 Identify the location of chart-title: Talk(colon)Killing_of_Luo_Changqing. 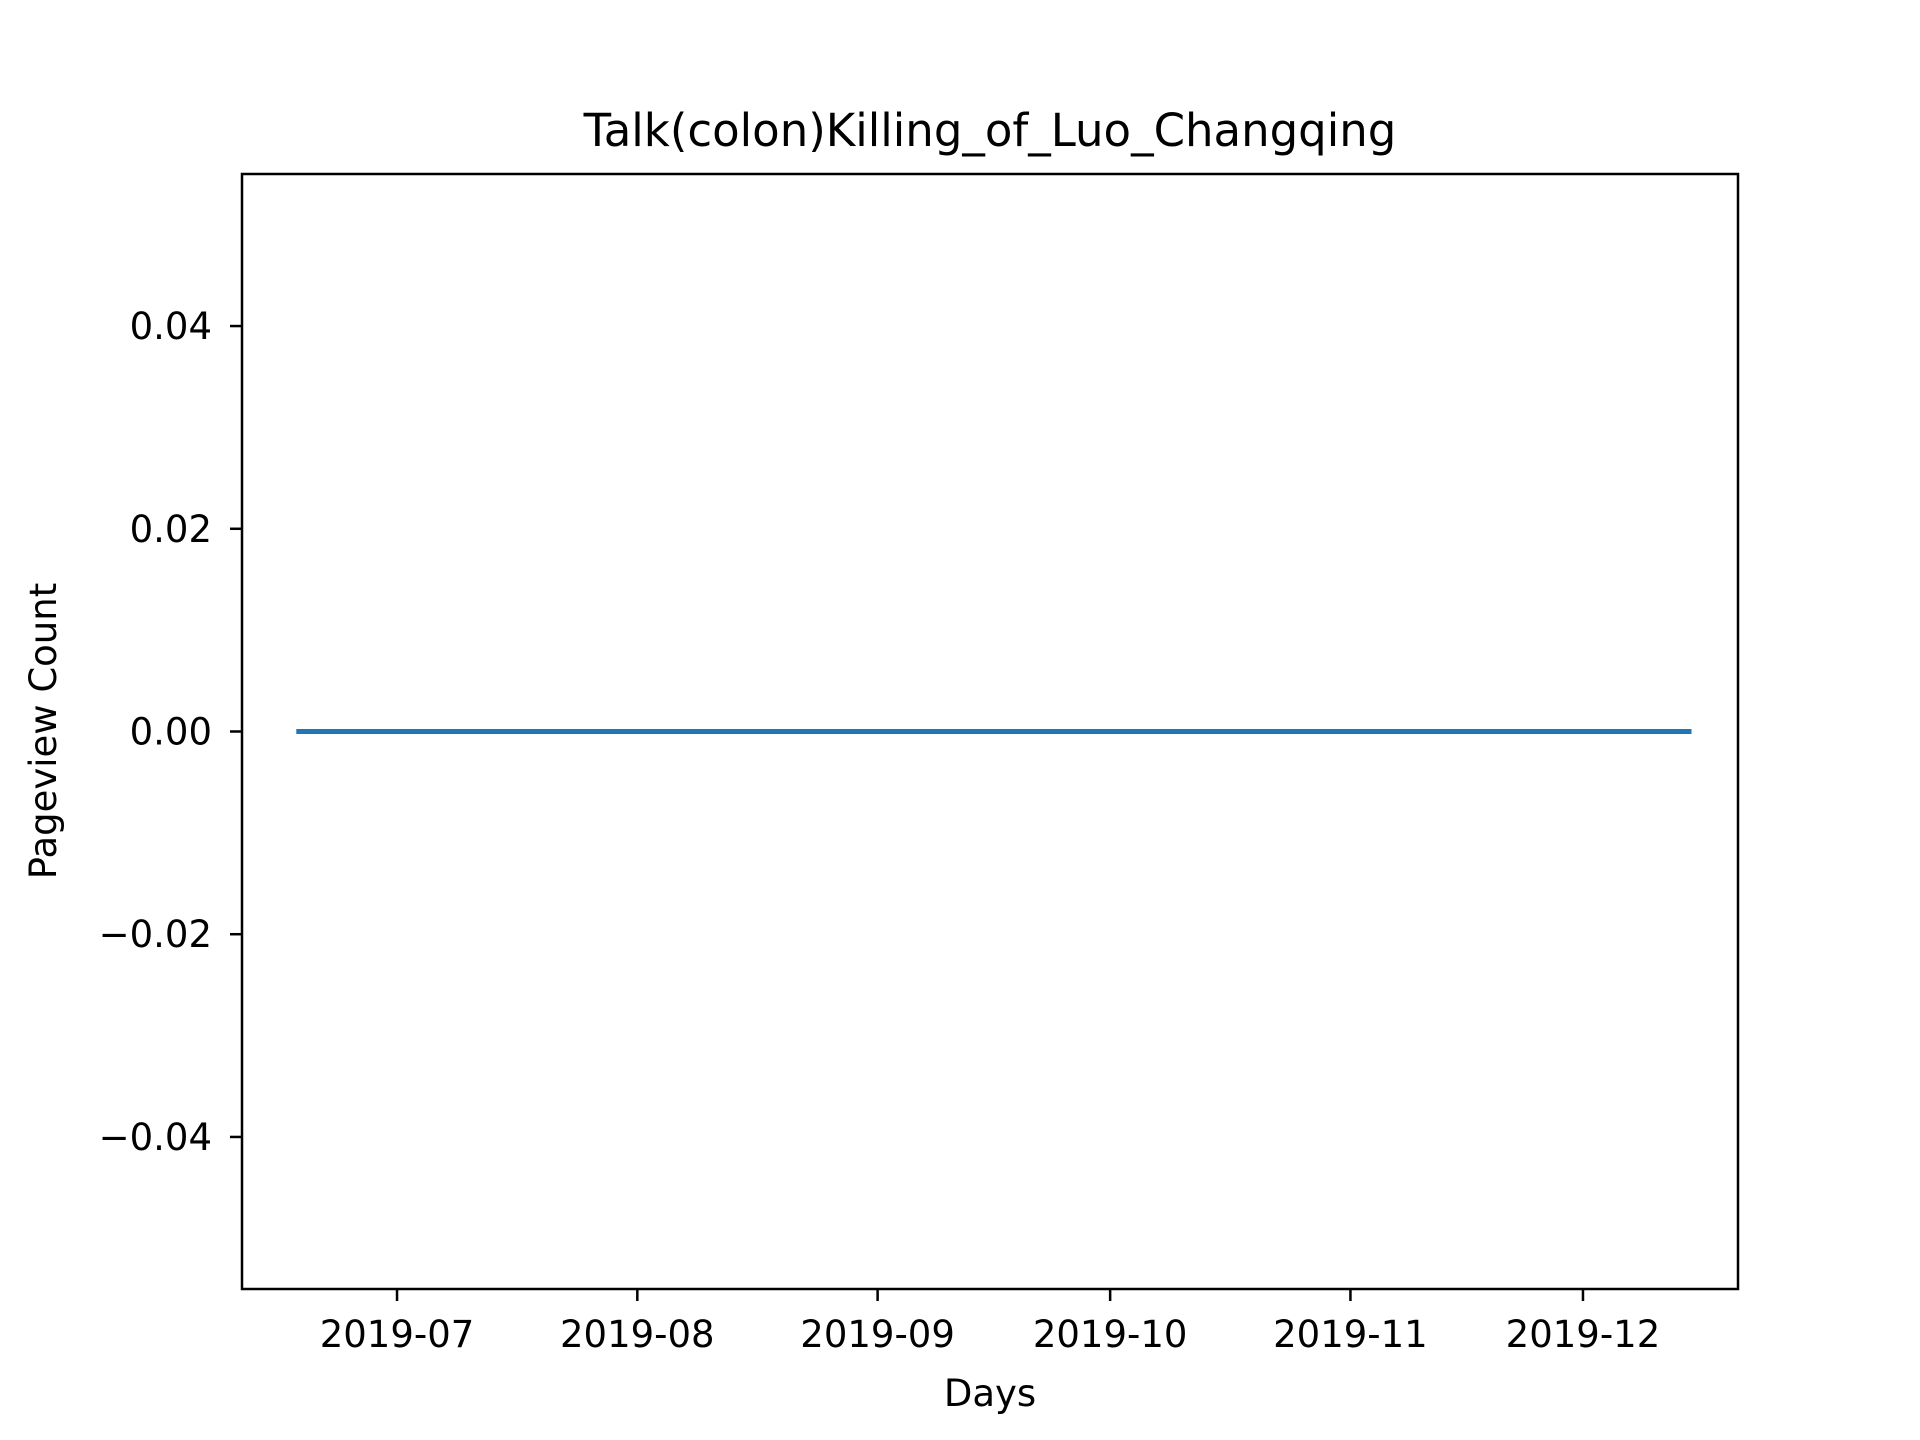
(990, 130).